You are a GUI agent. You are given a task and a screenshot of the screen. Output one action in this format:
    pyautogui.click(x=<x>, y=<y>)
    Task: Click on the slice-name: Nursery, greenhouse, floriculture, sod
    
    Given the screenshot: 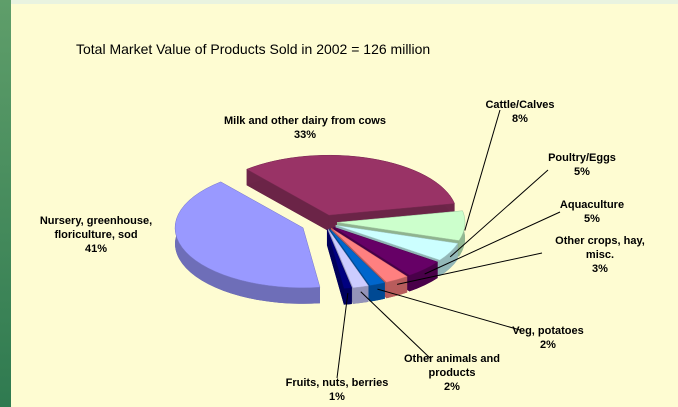 What is the action you would take?
    pyautogui.click(x=96, y=228)
    